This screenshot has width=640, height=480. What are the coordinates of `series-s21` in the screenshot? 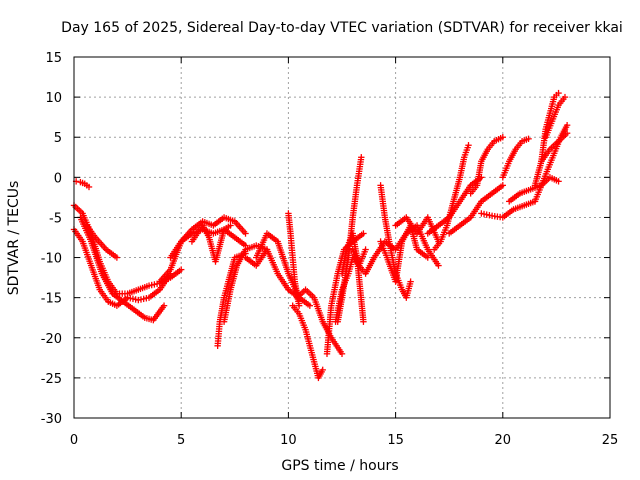 It's located at (404, 253).